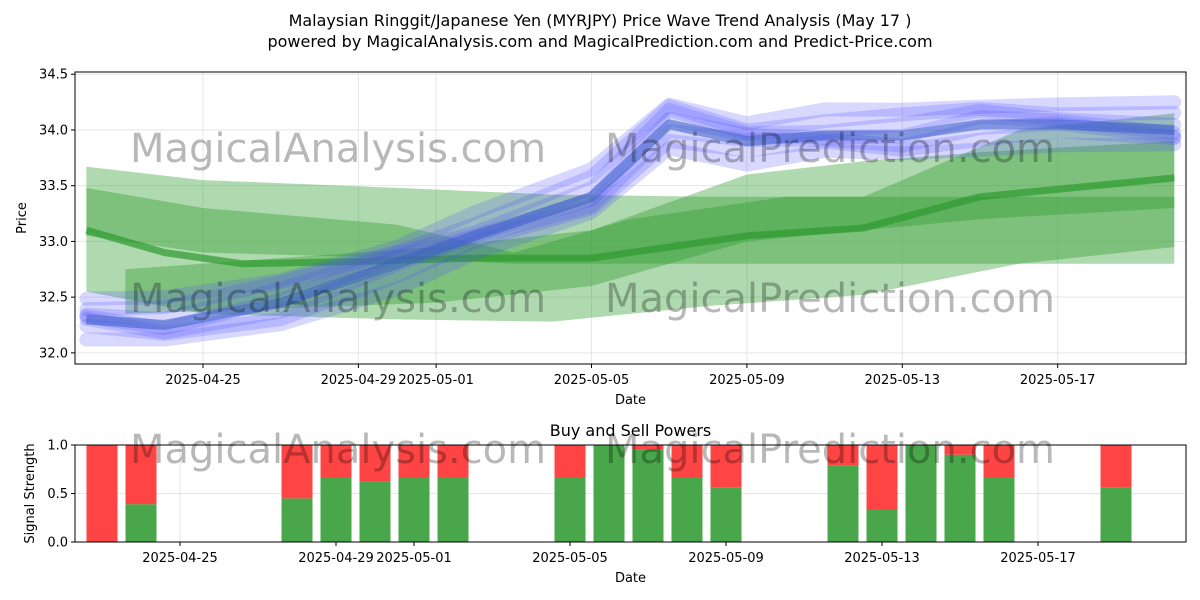 The image size is (1200, 600). What do you see at coordinates (747, 380) in the screenshot?
I see `price-x-tick-label: 2025-05-09` at bounding box center [747, 380].